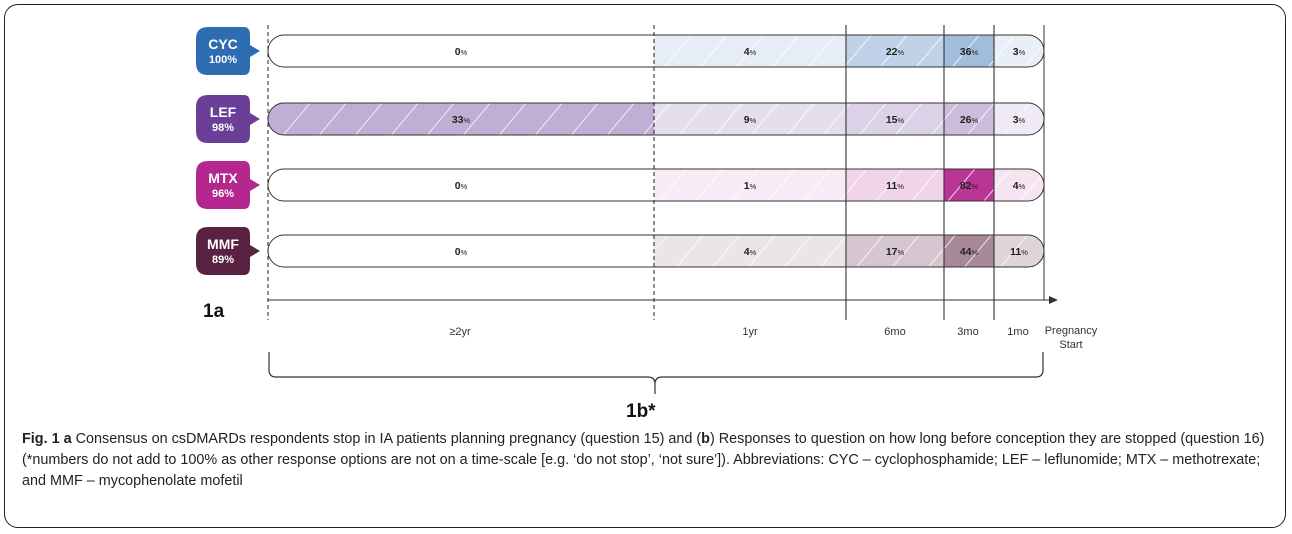  I want to click on tick-label-3mo: 3mo, so click(967, 332).